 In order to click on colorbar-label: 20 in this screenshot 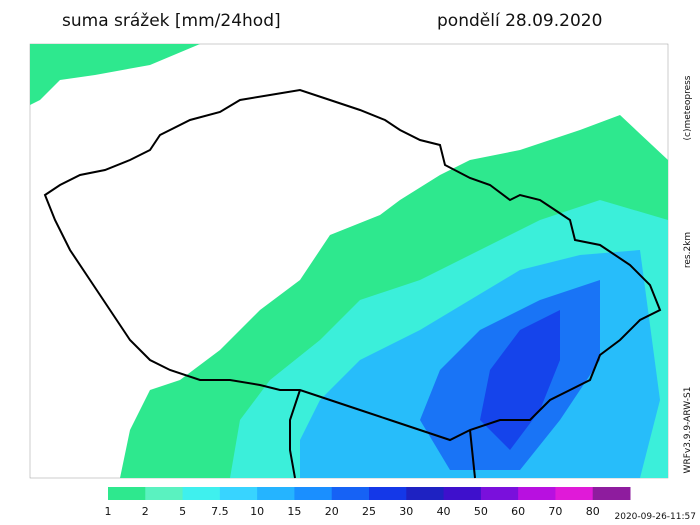, I will do `click(332, 511)`.